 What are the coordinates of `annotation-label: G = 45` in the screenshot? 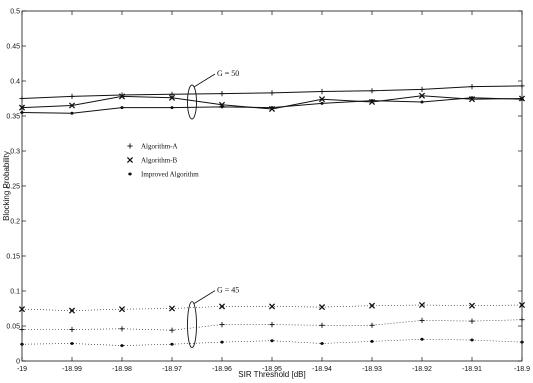 It's located at (228, 290).